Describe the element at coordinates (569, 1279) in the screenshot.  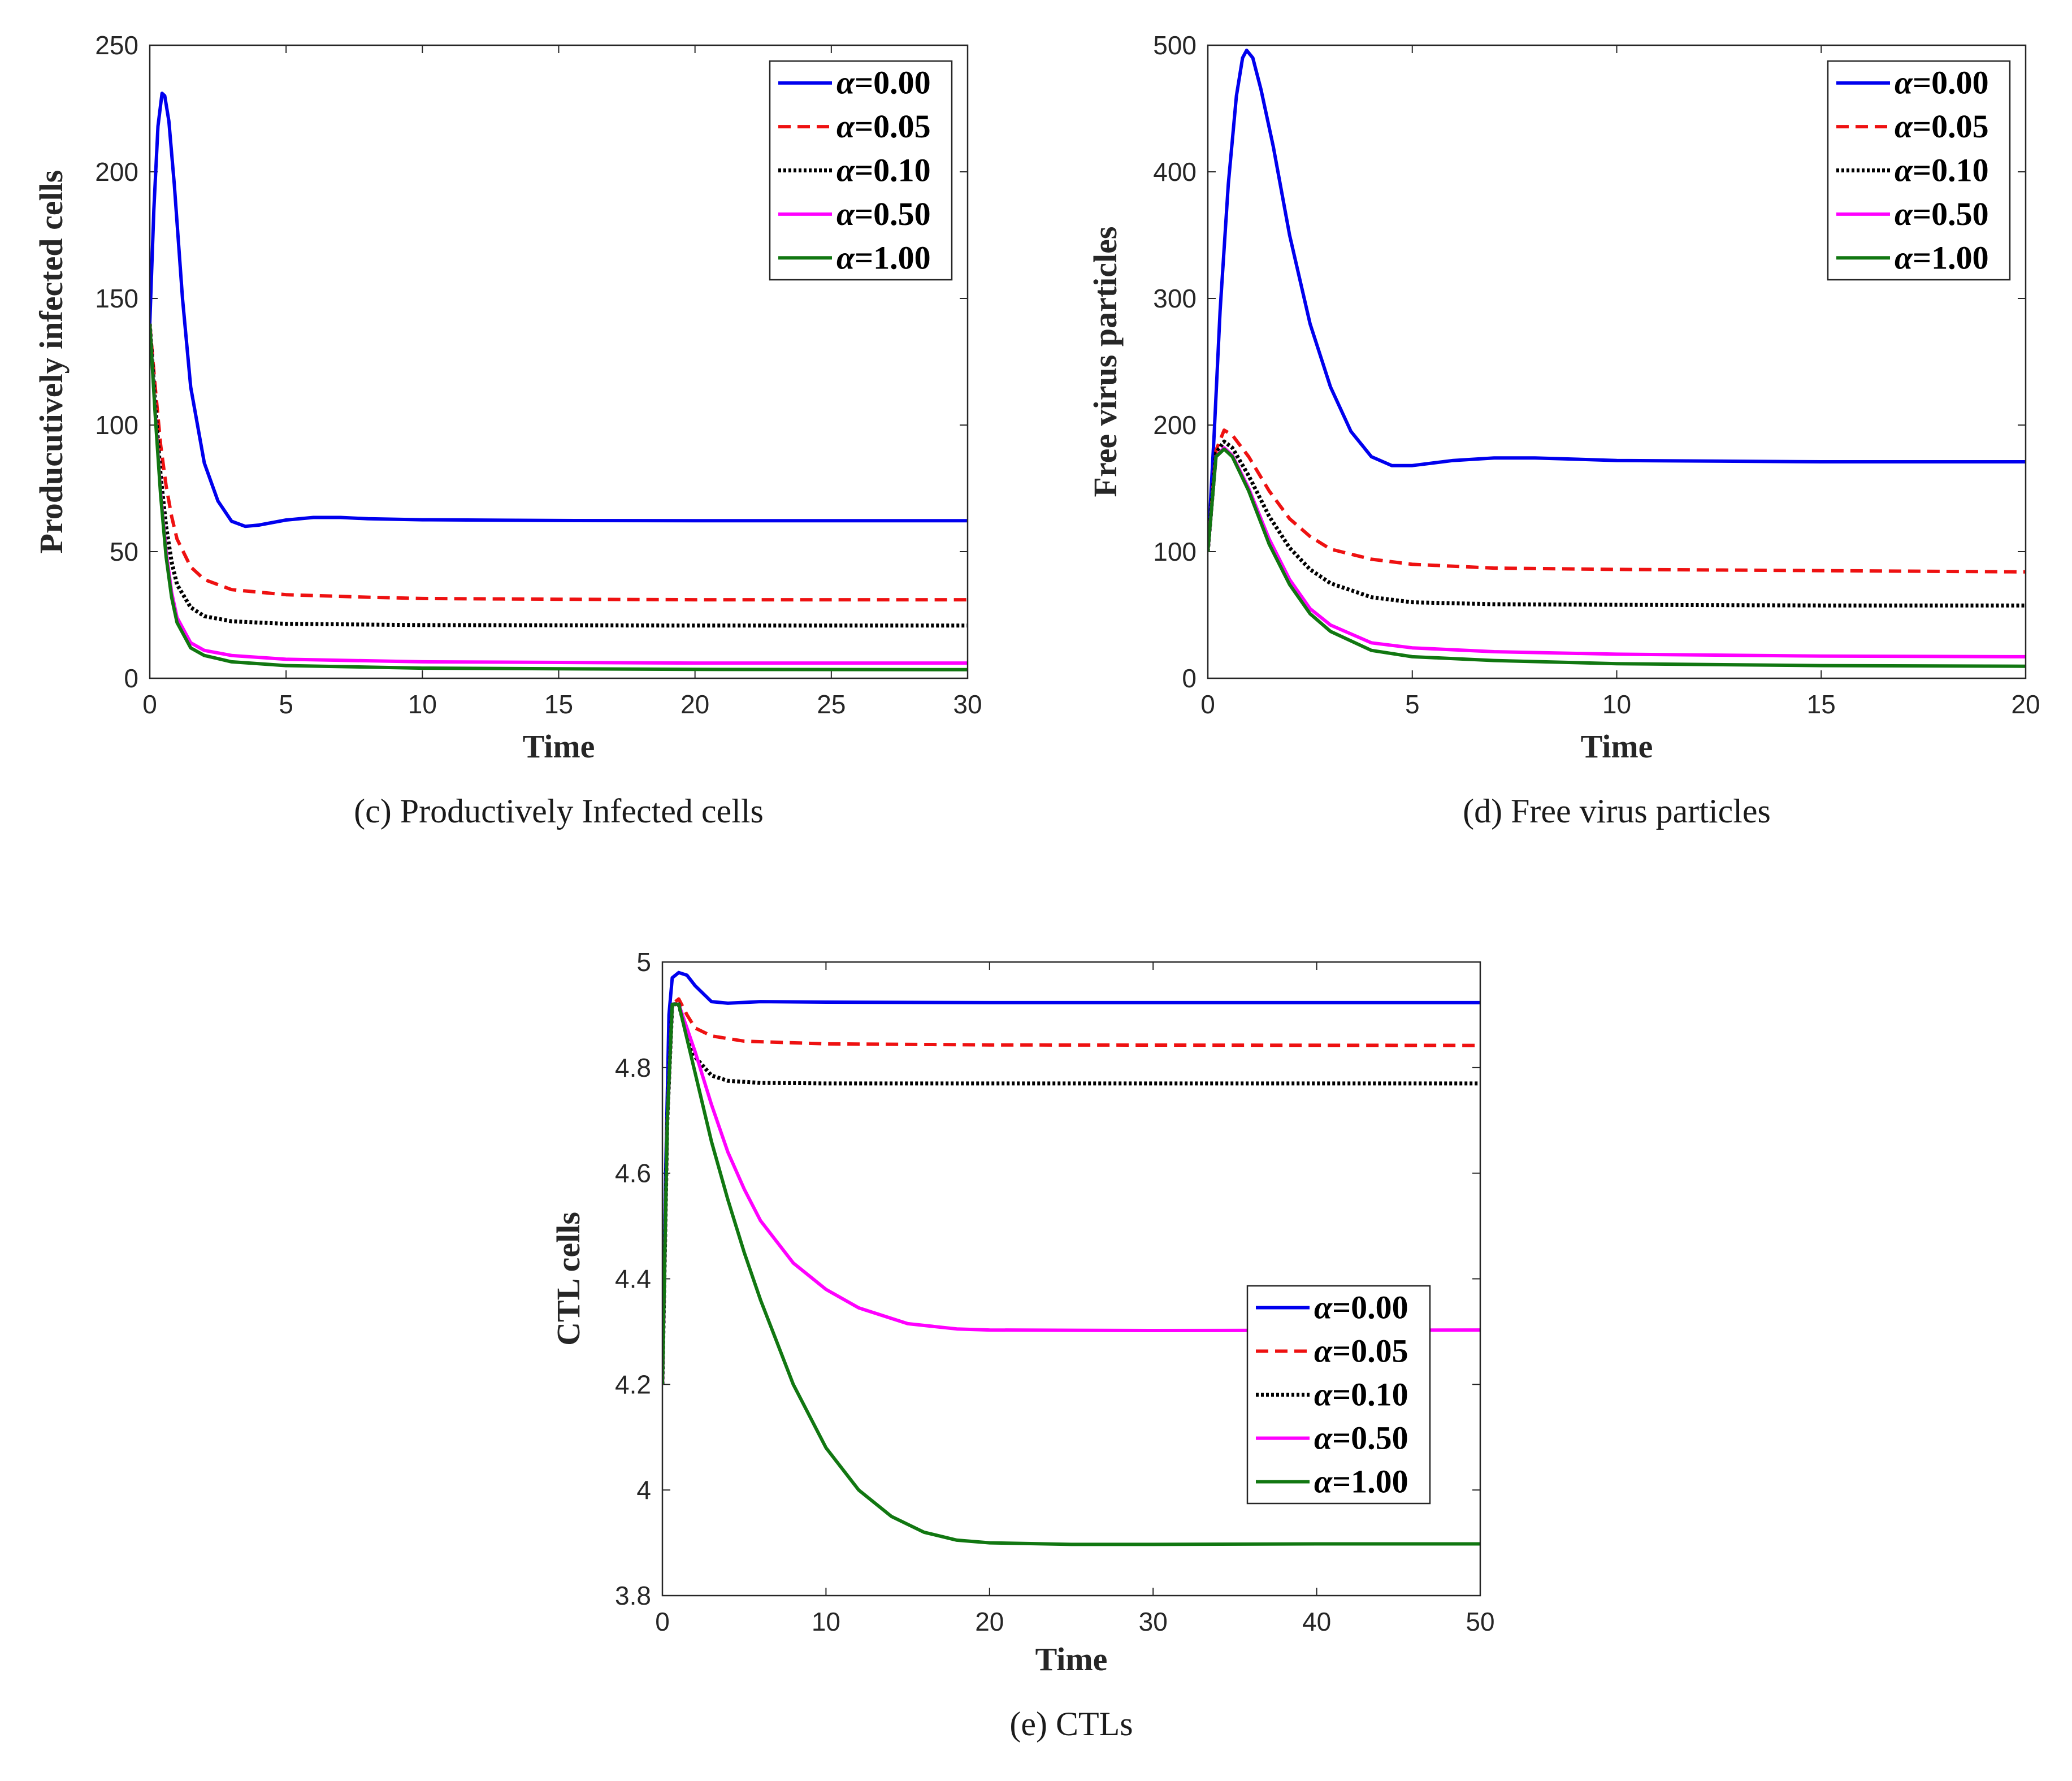
I see `y-axis-label: CTL cells` at that location.